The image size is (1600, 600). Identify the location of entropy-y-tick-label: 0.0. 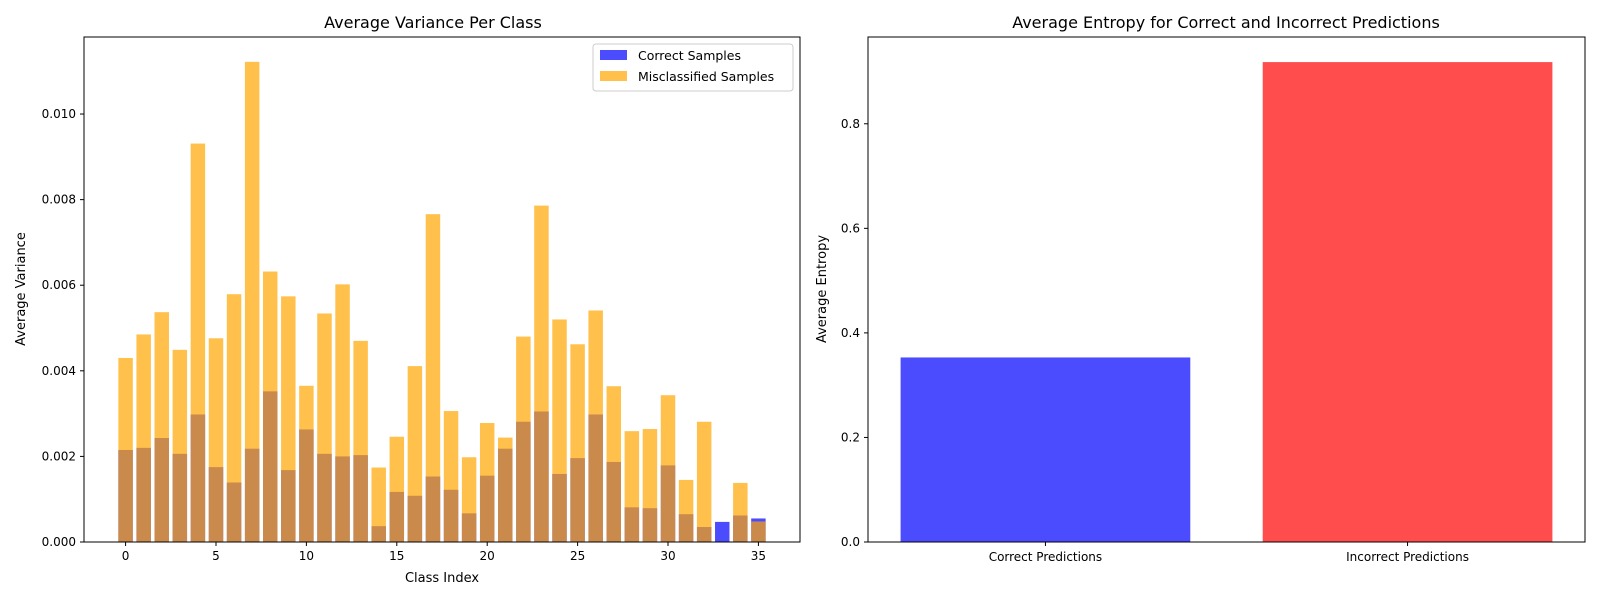
(850, 542).